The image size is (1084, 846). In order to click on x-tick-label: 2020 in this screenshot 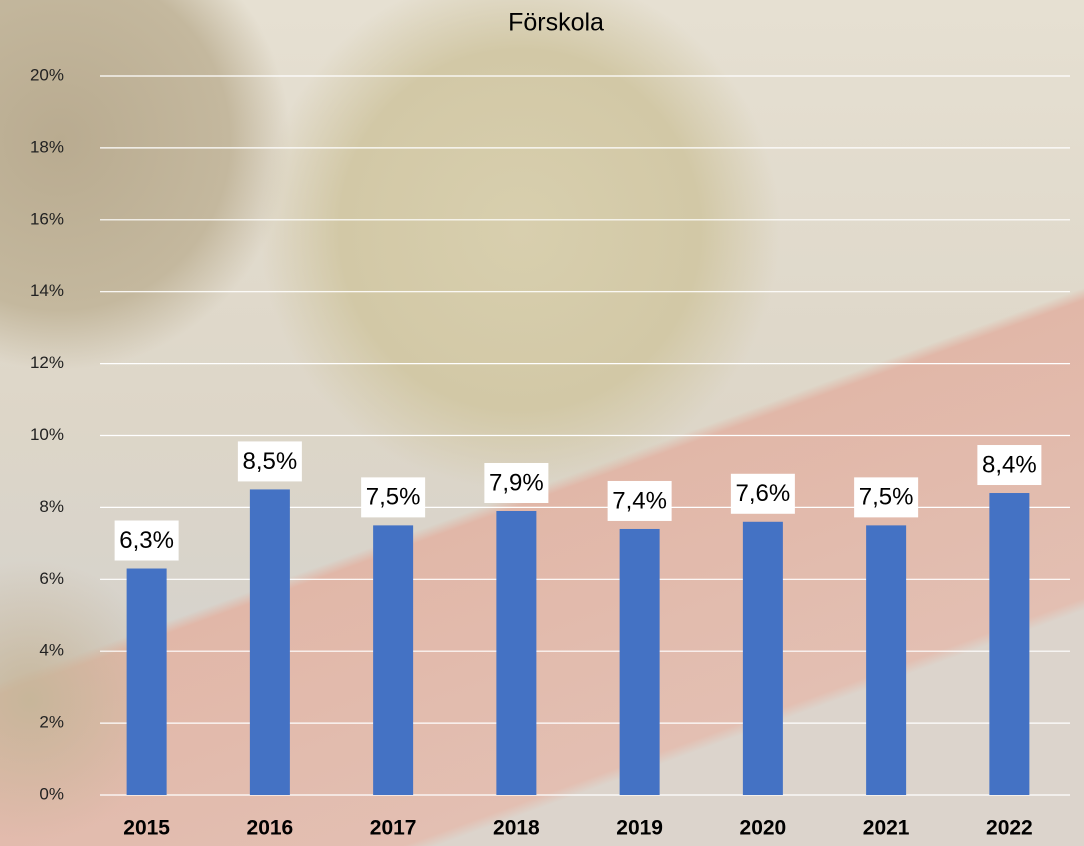, I will do `click(763, 828)`.